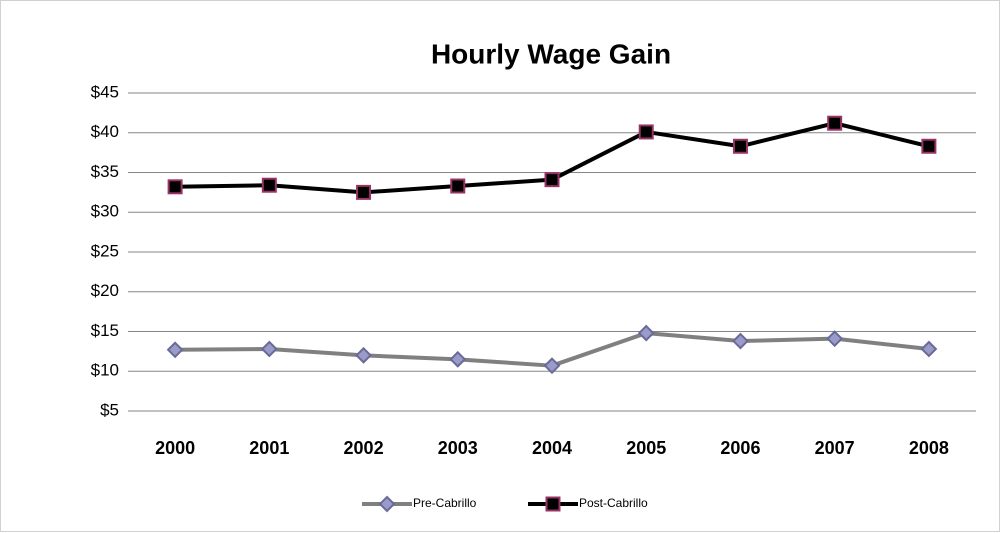 The width and height of the screenshot is (1002, 533). Describe the element at coordinates (105, 211) in the screenshot. I see `y-tick-label: $30` at that location.